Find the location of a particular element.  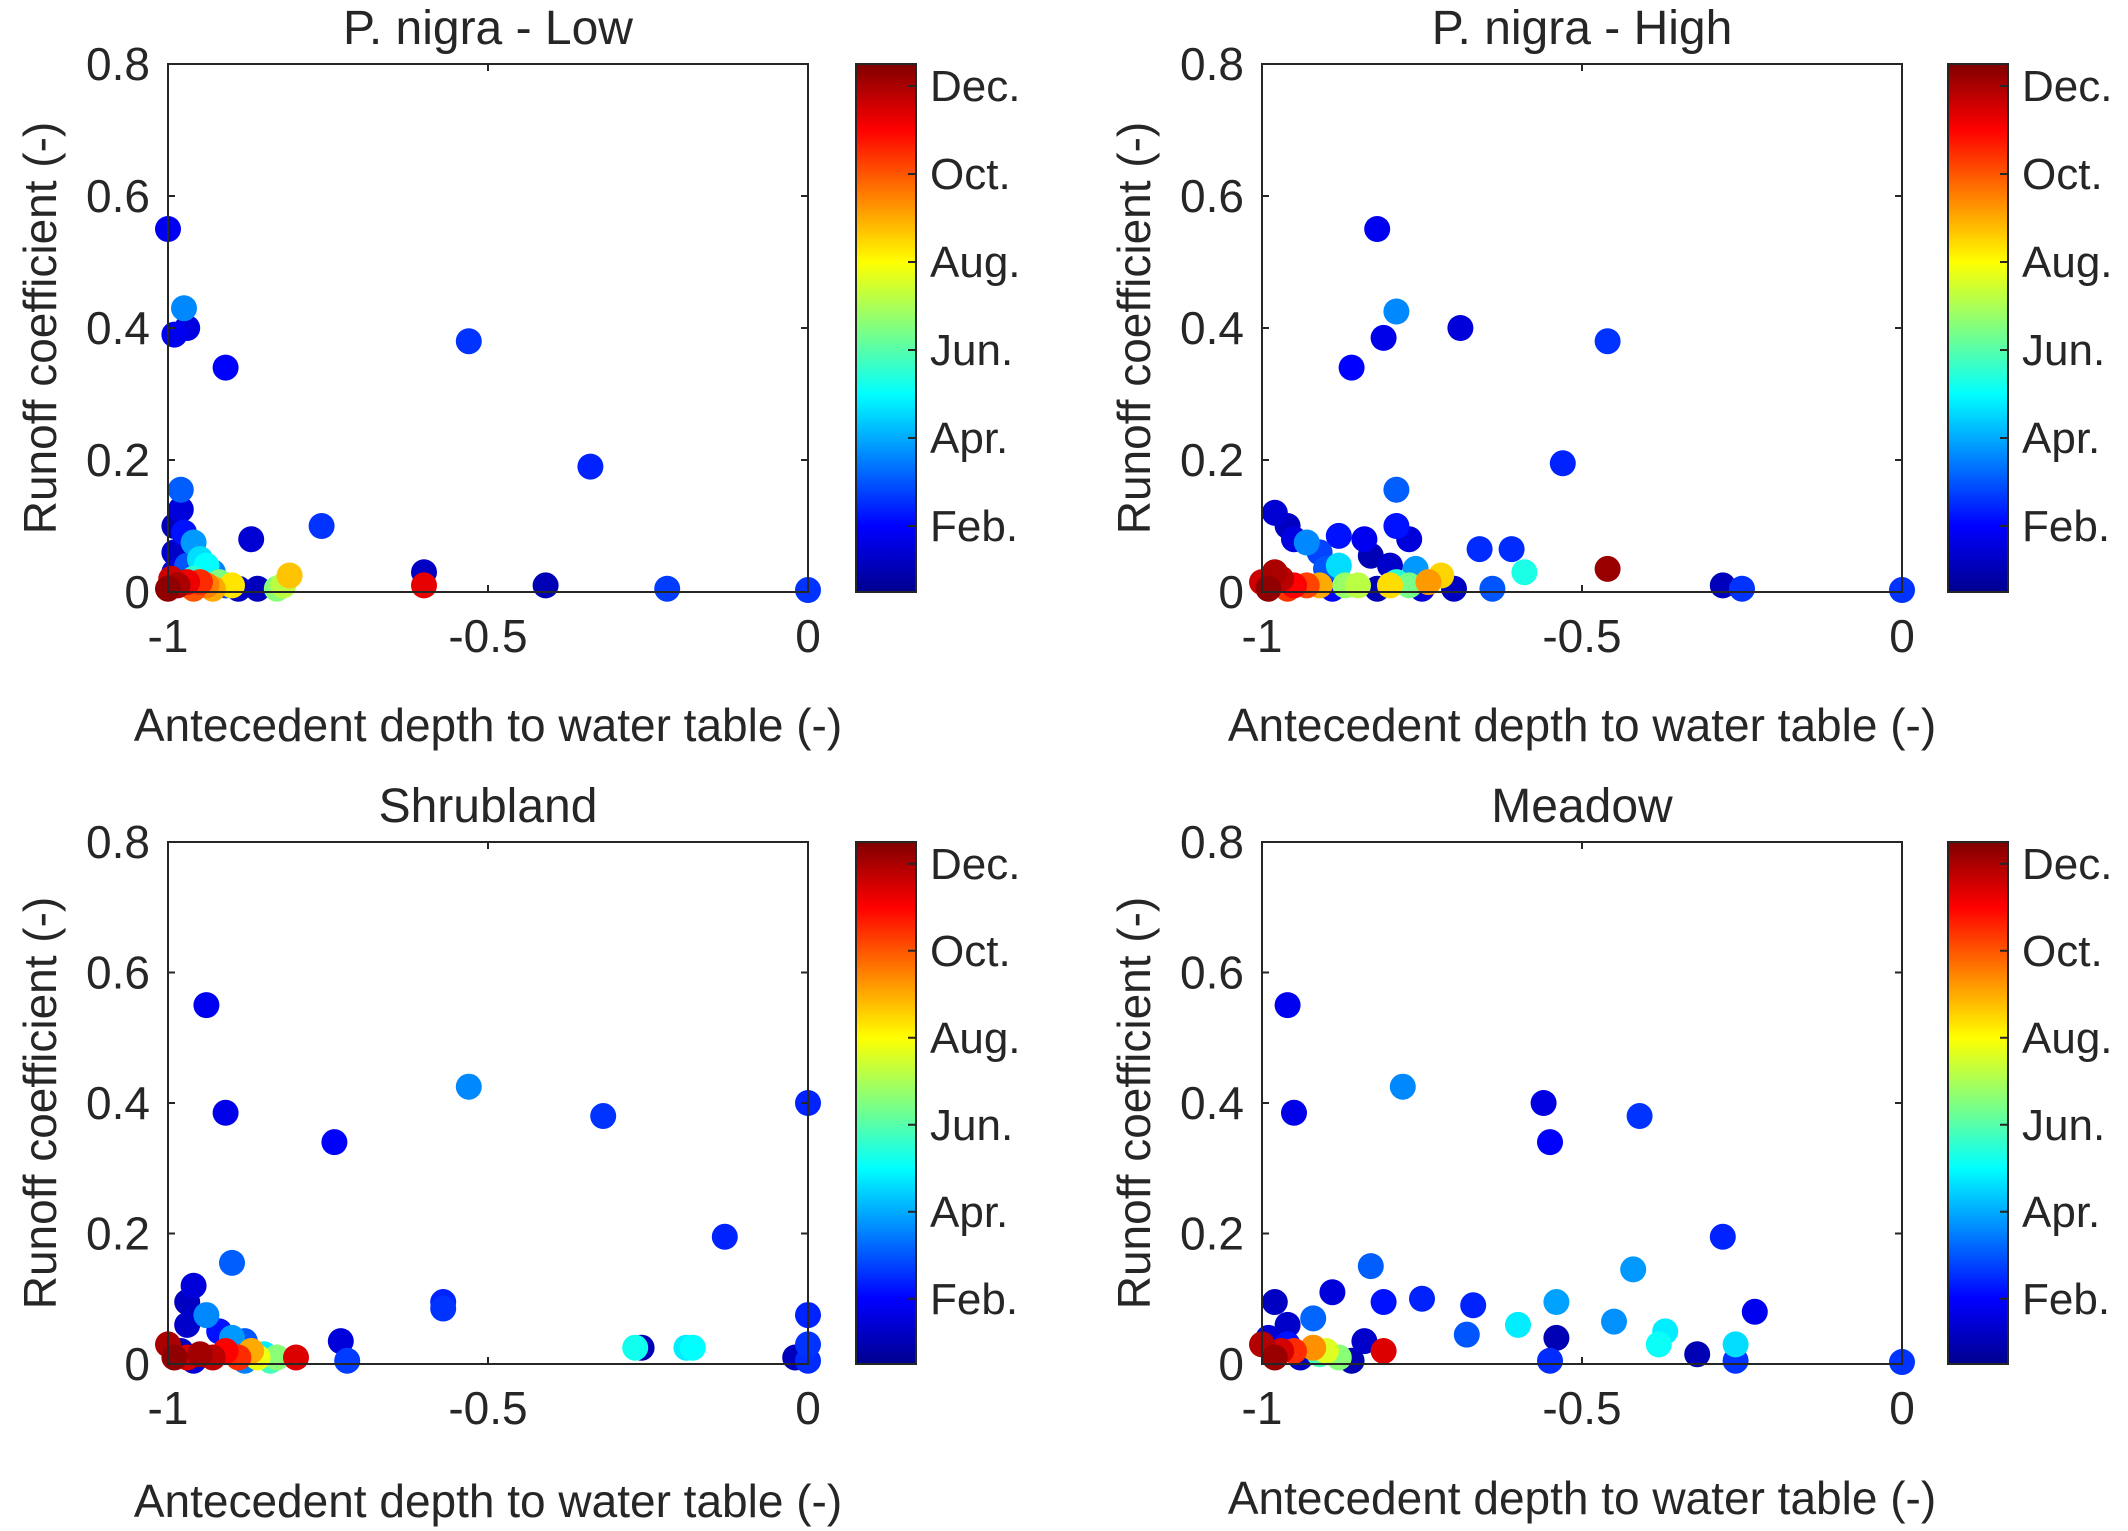

colorbar-tick-label: Dec. is located at coordinates (2067, 86).